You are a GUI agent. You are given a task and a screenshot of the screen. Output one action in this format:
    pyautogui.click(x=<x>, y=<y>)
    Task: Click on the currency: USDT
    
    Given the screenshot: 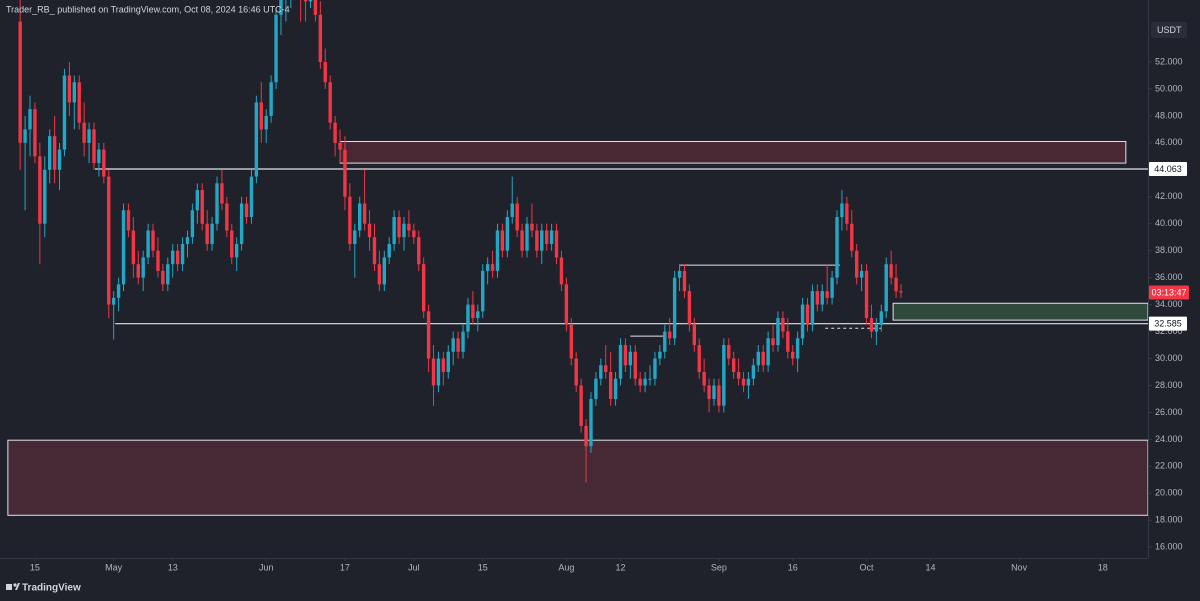 What is the action you would take?
    pyautogui.click(x=1169, y=30)
    